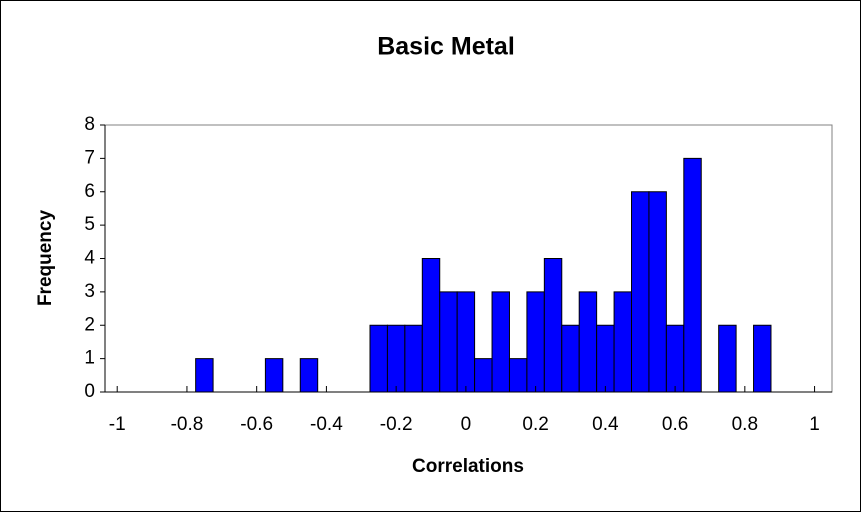 This screenshot has width=861, height=512. I want to click on x-tick-label: 0.4, so click(605, 424).